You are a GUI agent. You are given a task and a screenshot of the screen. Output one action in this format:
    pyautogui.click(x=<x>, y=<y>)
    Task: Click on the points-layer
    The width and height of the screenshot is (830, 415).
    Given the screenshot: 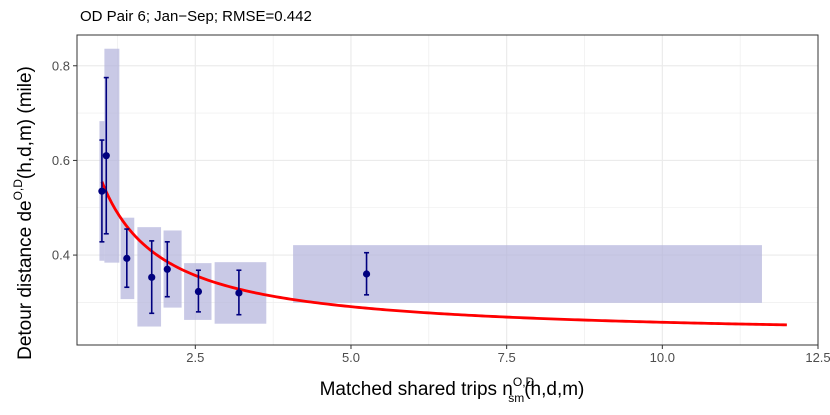 What is the action you would take?
    pyautogui.click(x=234, y=224)
    